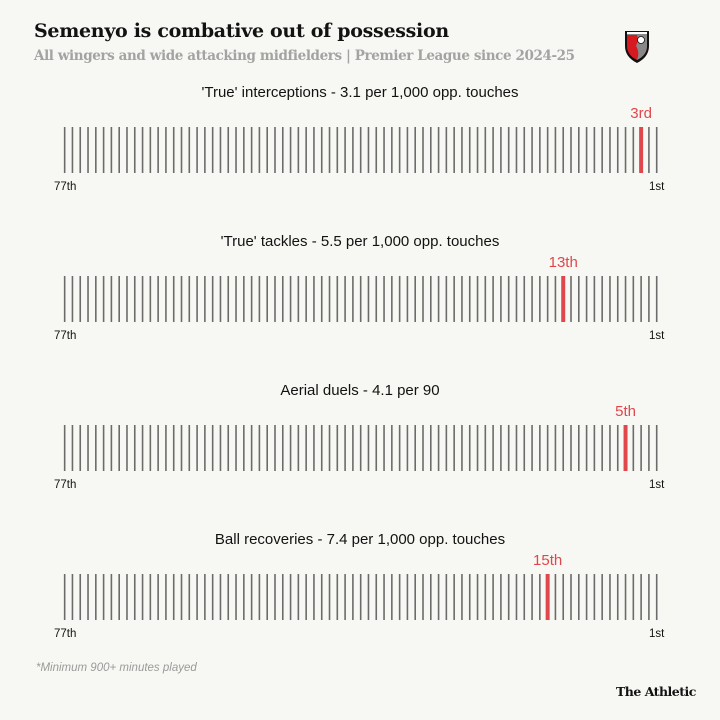  I want to click on chart-title: Semenyo is combative out of possession, so click(241, 31).